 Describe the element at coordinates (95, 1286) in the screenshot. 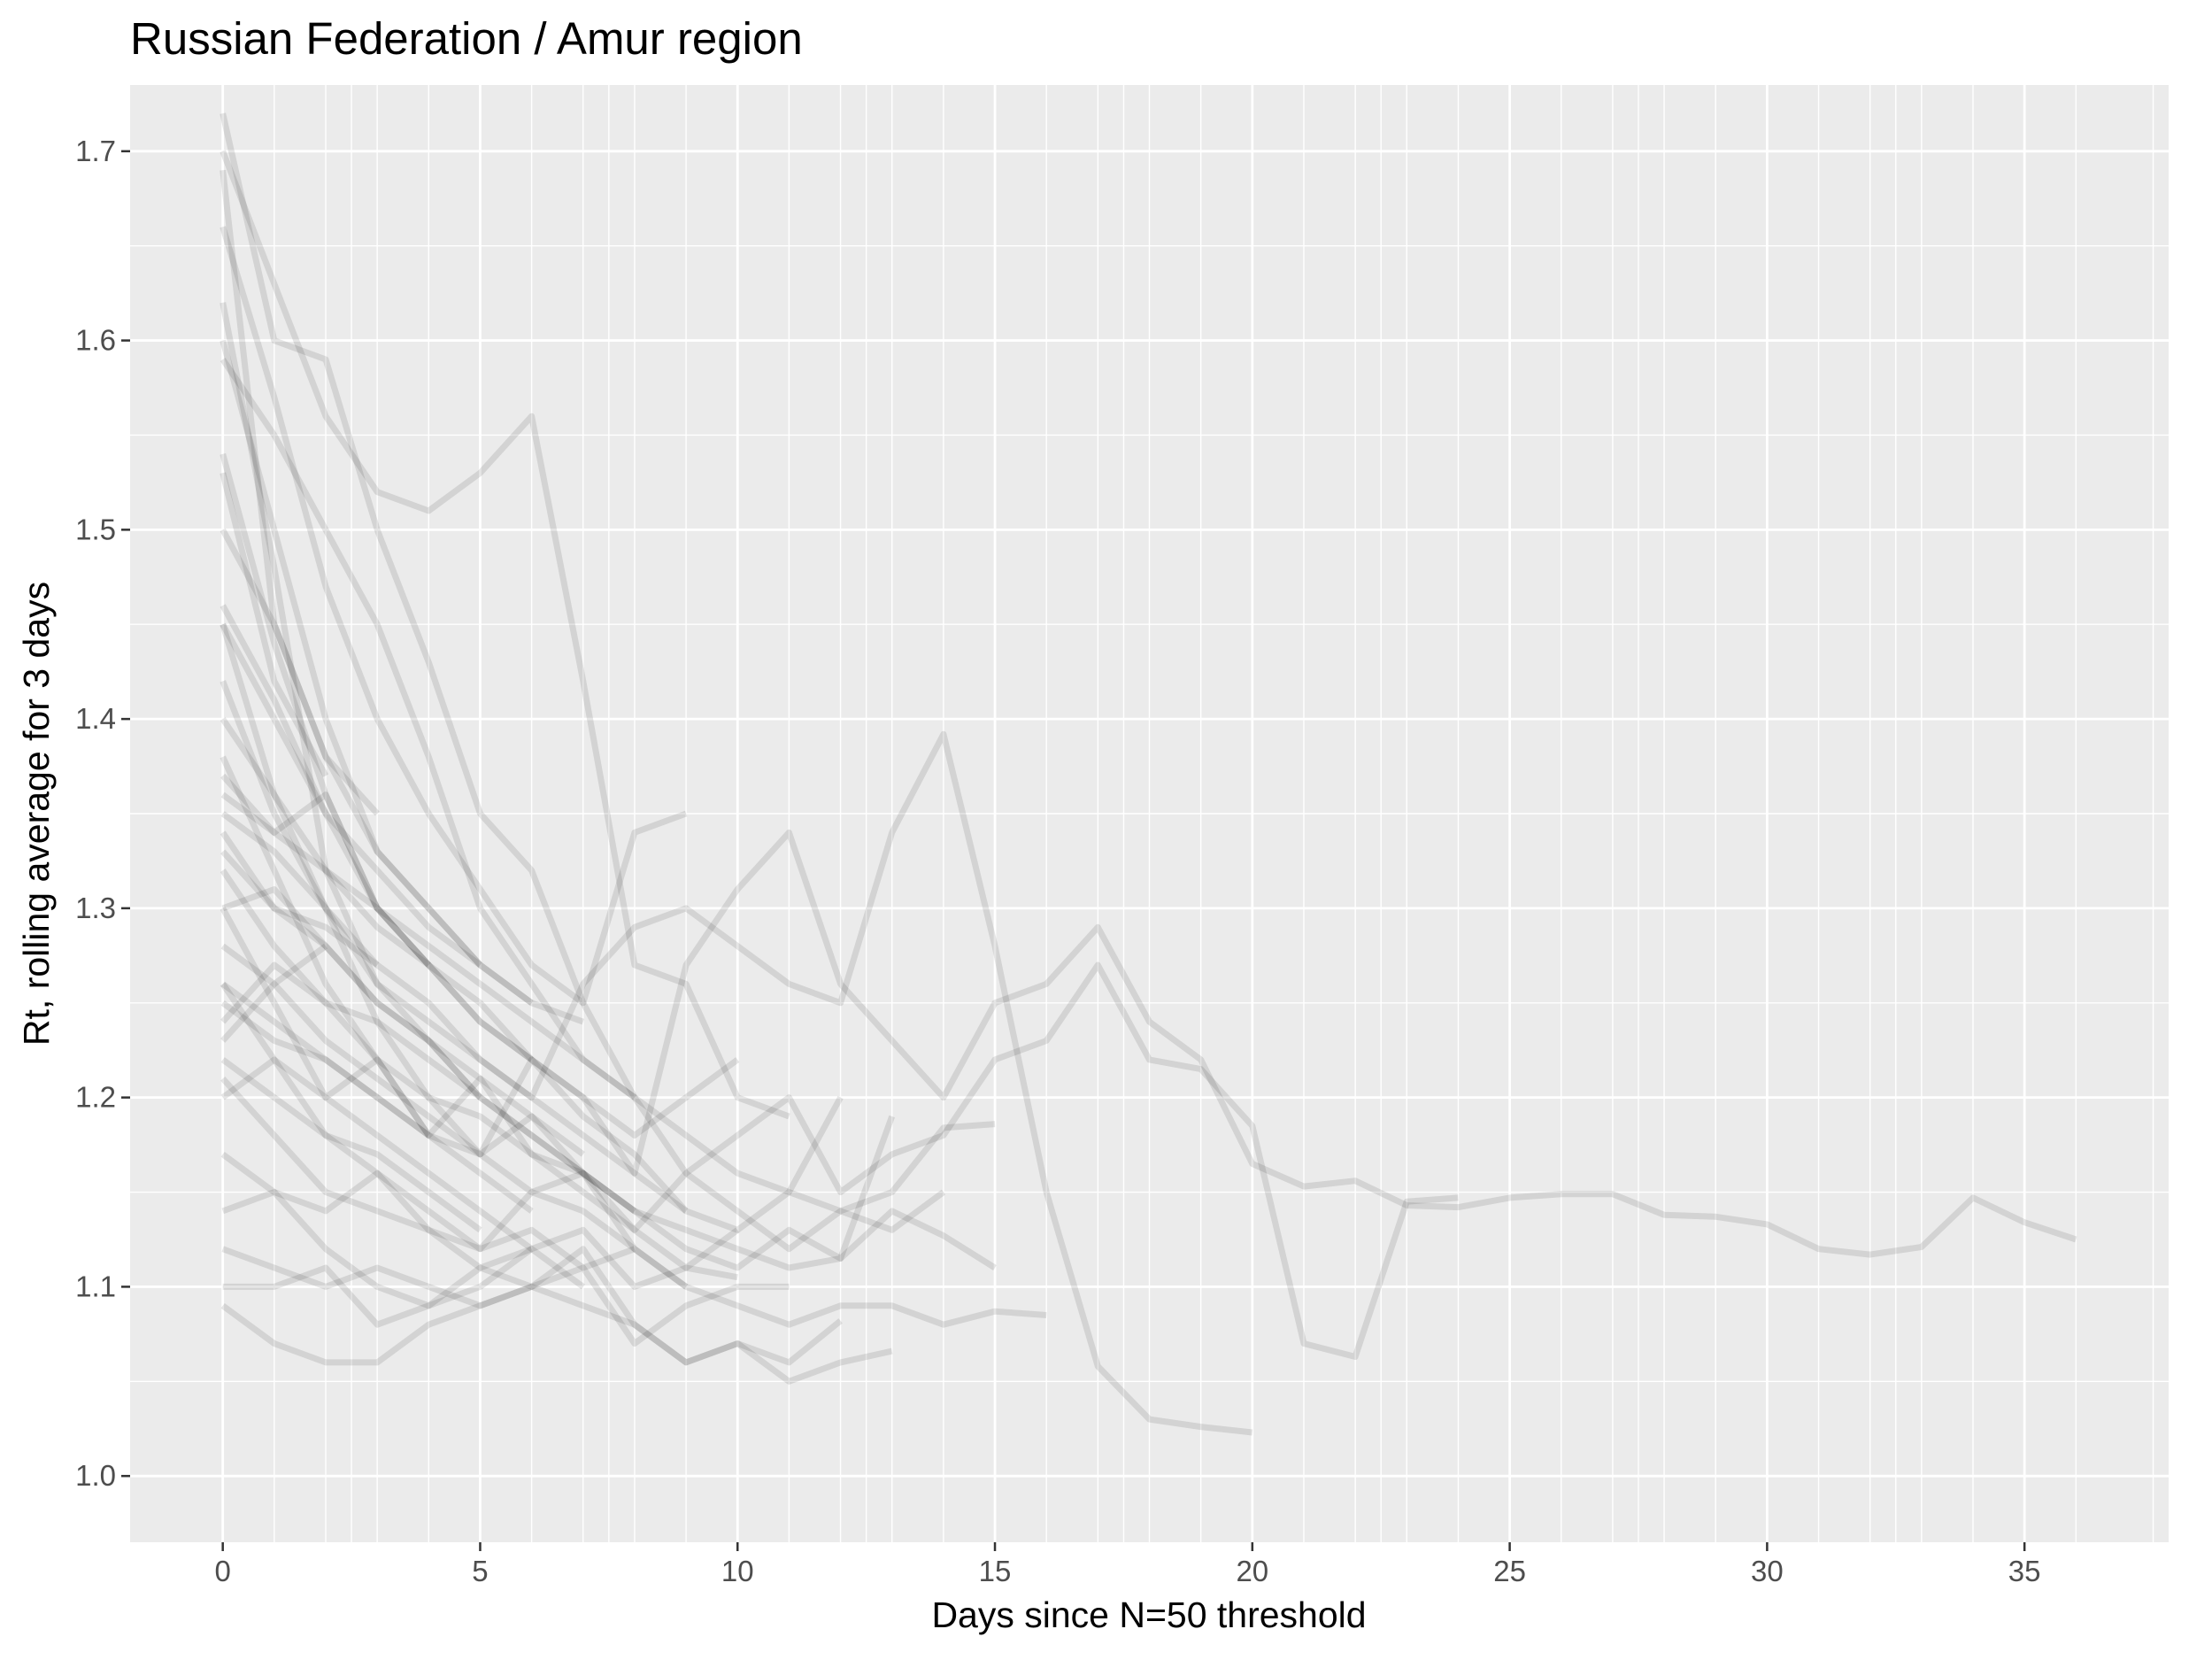

I see `y-tick-label: 1.1` at that location.